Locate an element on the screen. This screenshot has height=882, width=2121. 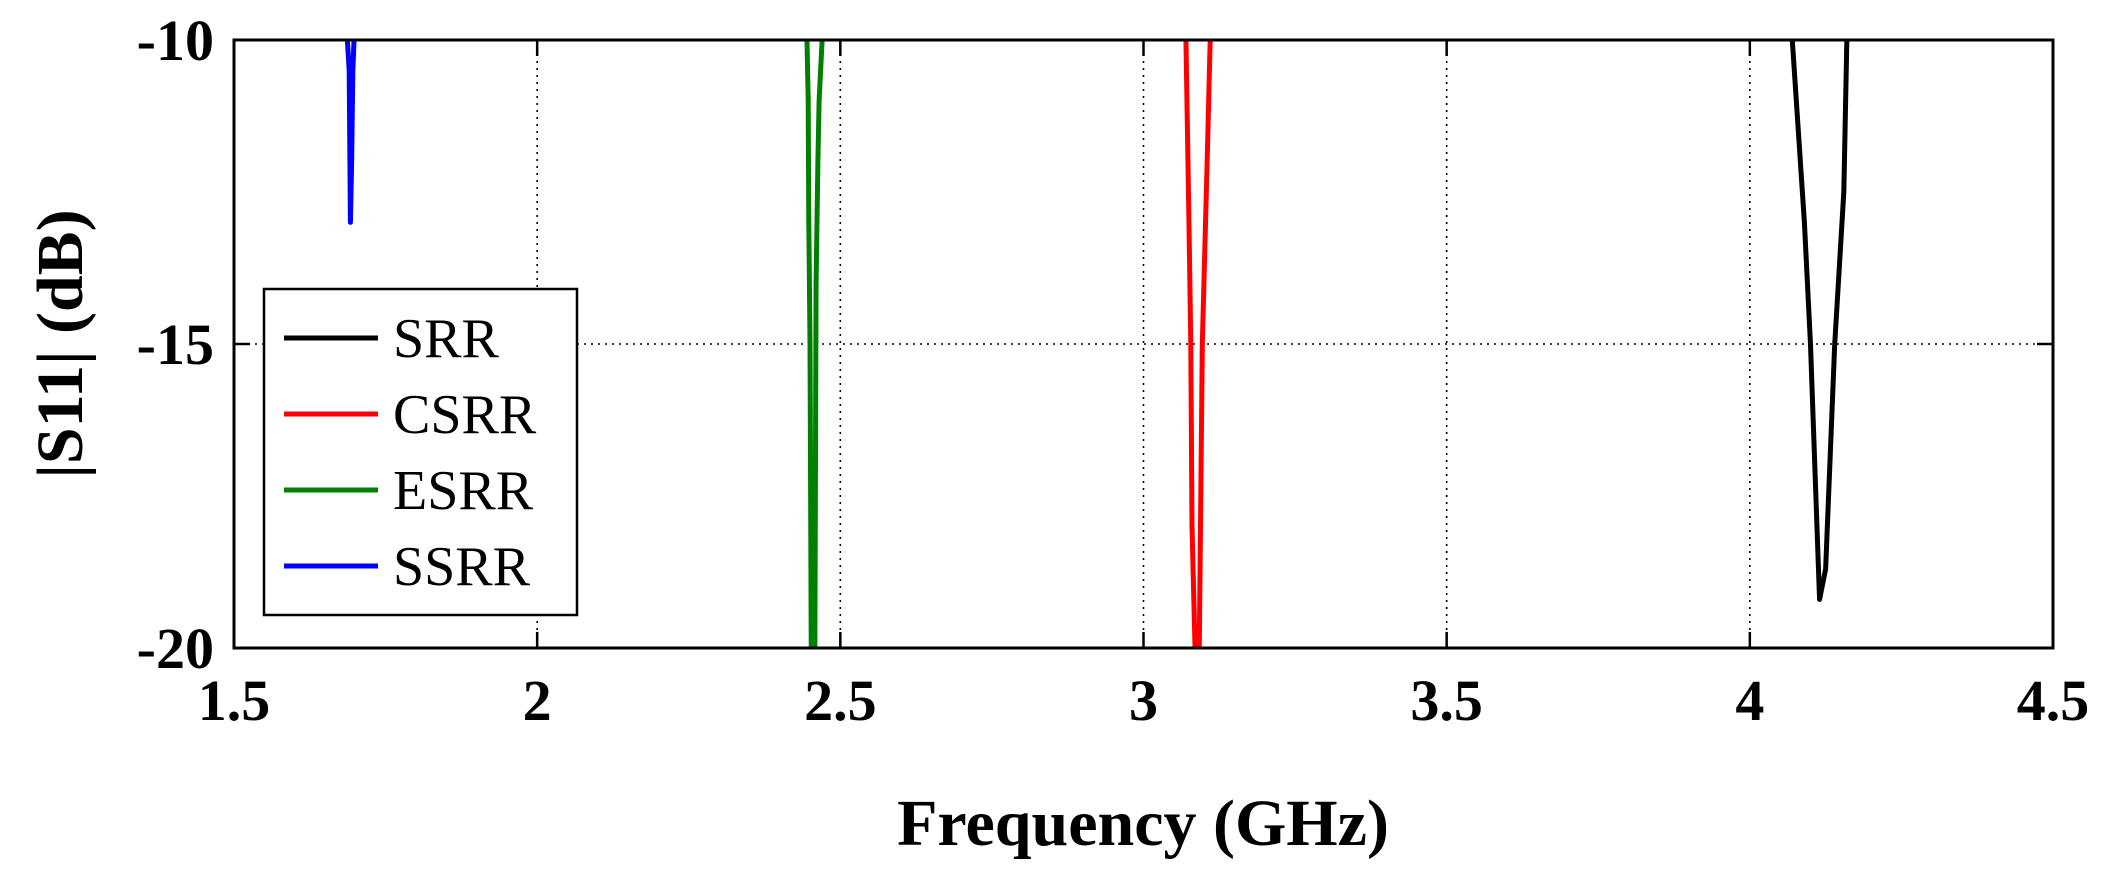
legend-label-esrr: ESRR is located at coordinates (463, 491).